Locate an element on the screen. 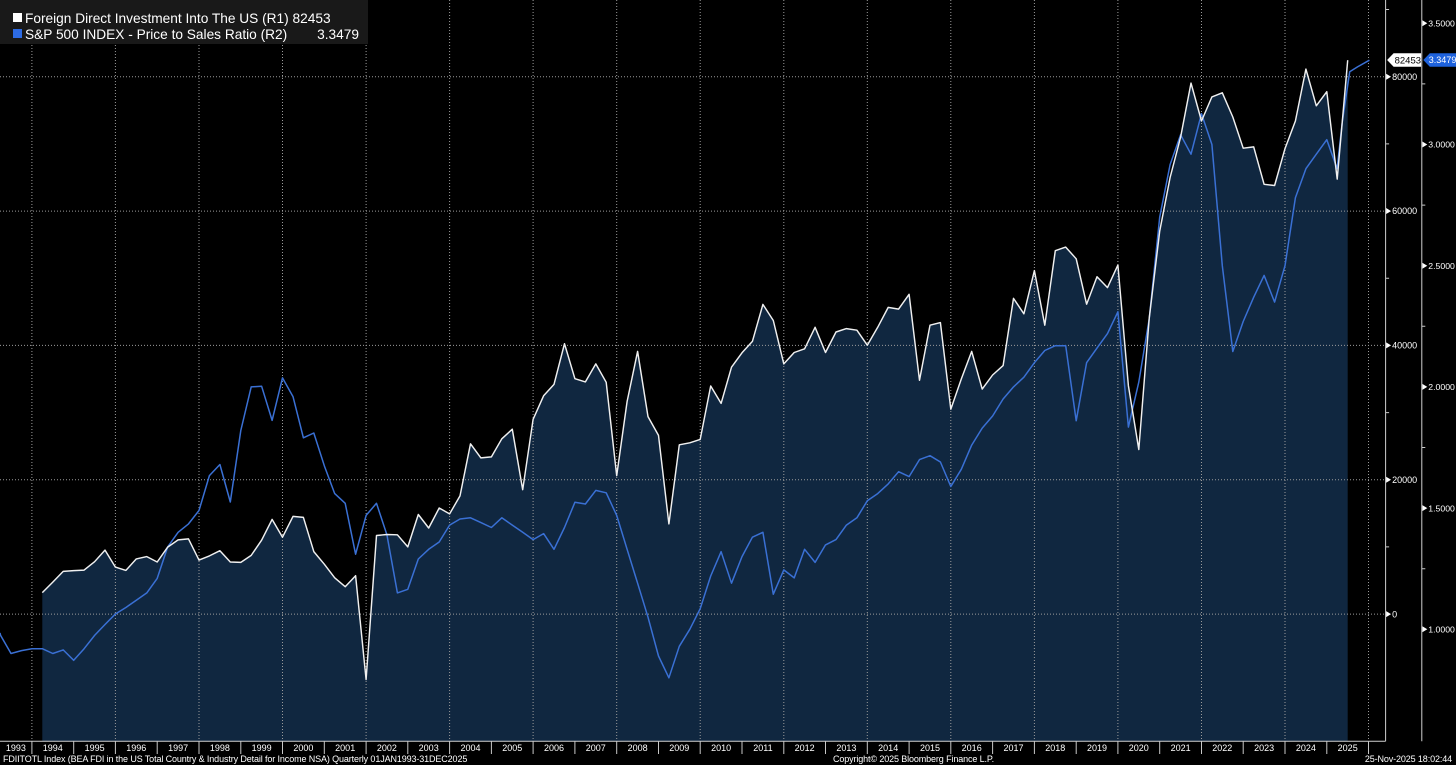 The width and height of the screenshot is (1456, 765). svg-text: 2000 is located at coordinates (303, 748).